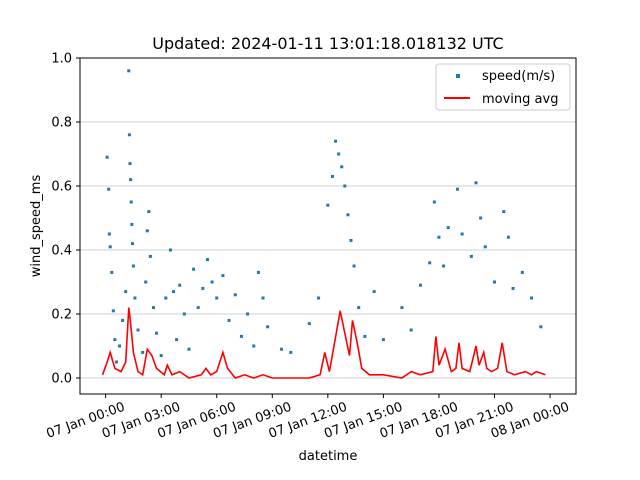  Describe the element at coordinates (36, 226) in the screenshot. I see `y-axis-label: wind_speed_ms` at that location.